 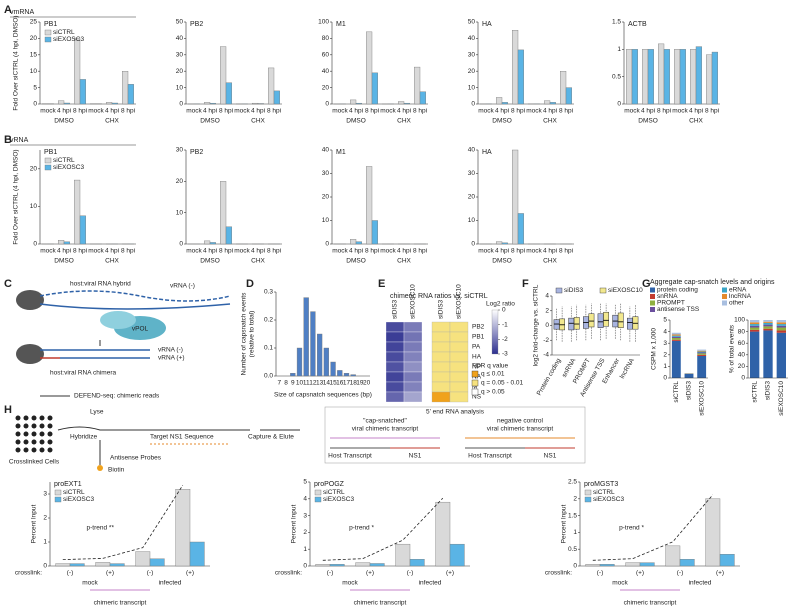 I want to click on panel-title: PB1, so click(x=50, y=24).